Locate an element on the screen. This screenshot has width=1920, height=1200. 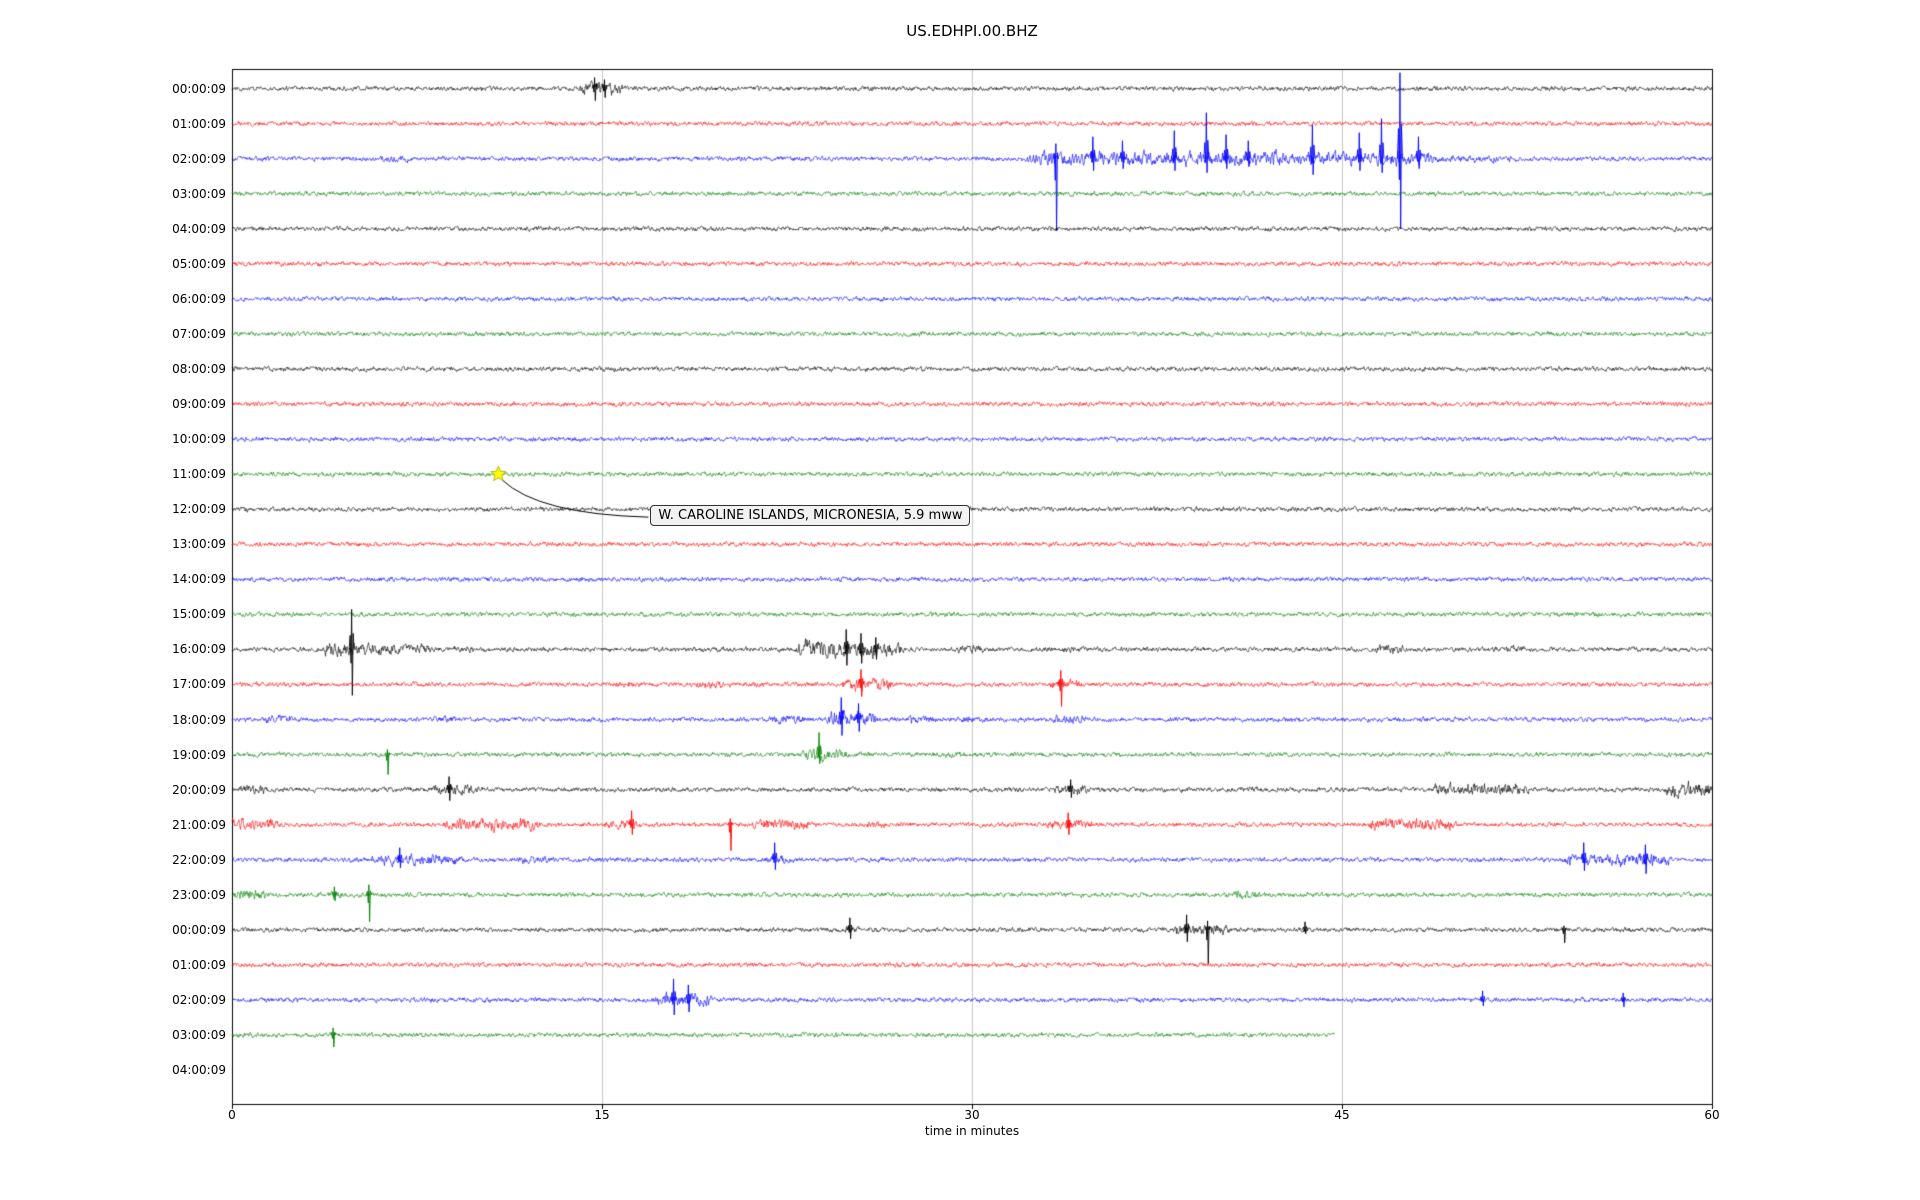
y-tick-label: 06:00:09 is located at coordinates (199, 298).